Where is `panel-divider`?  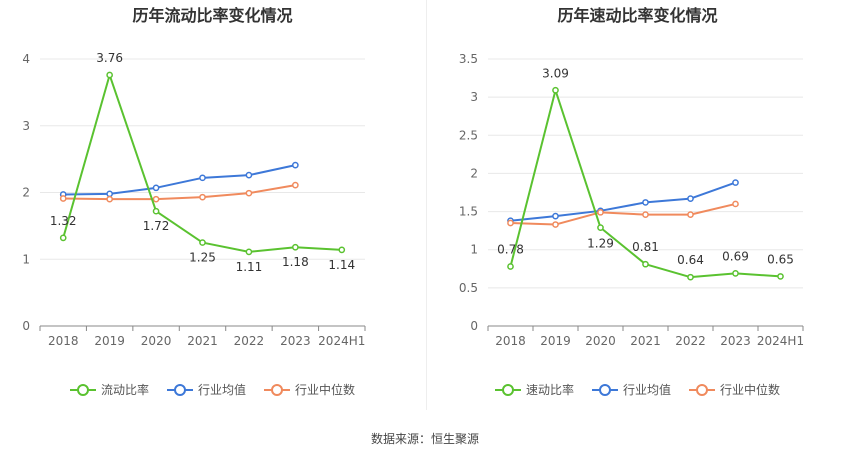 panel-divider is located at coordinates (426, 205).